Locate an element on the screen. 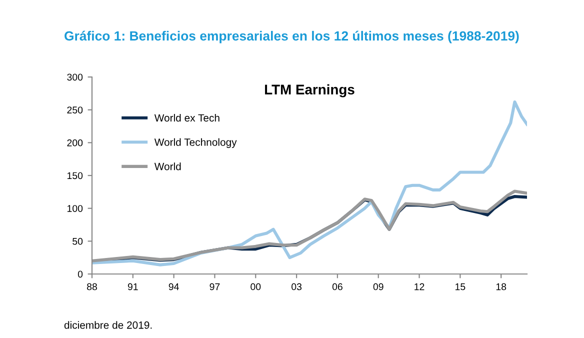  x-tick-label: 03 is located at coordinates (297, 286).